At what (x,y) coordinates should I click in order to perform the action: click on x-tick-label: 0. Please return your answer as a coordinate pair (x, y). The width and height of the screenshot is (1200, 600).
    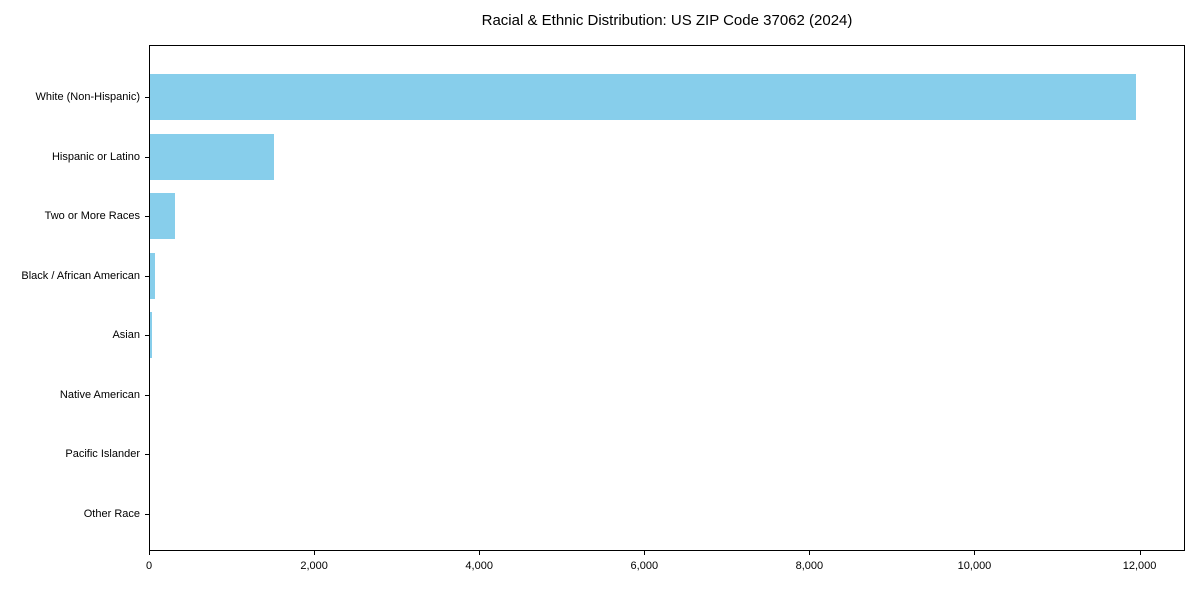
    Looking at the image, I should click on (149, 566).